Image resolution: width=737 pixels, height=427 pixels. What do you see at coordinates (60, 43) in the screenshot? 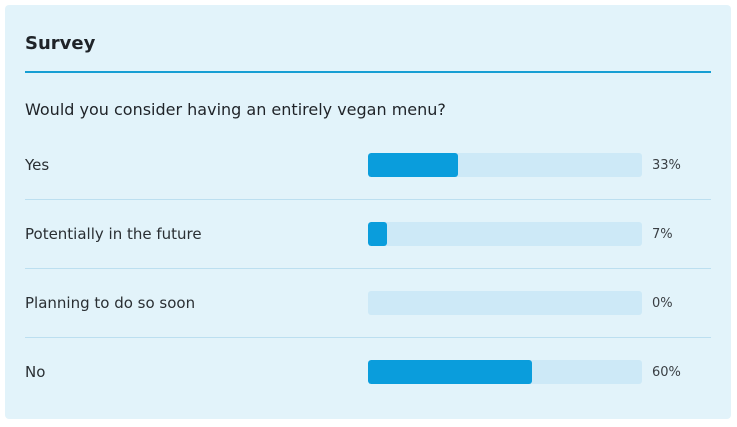
I see `survey-title: Survey` at bounding box center [60, 43].